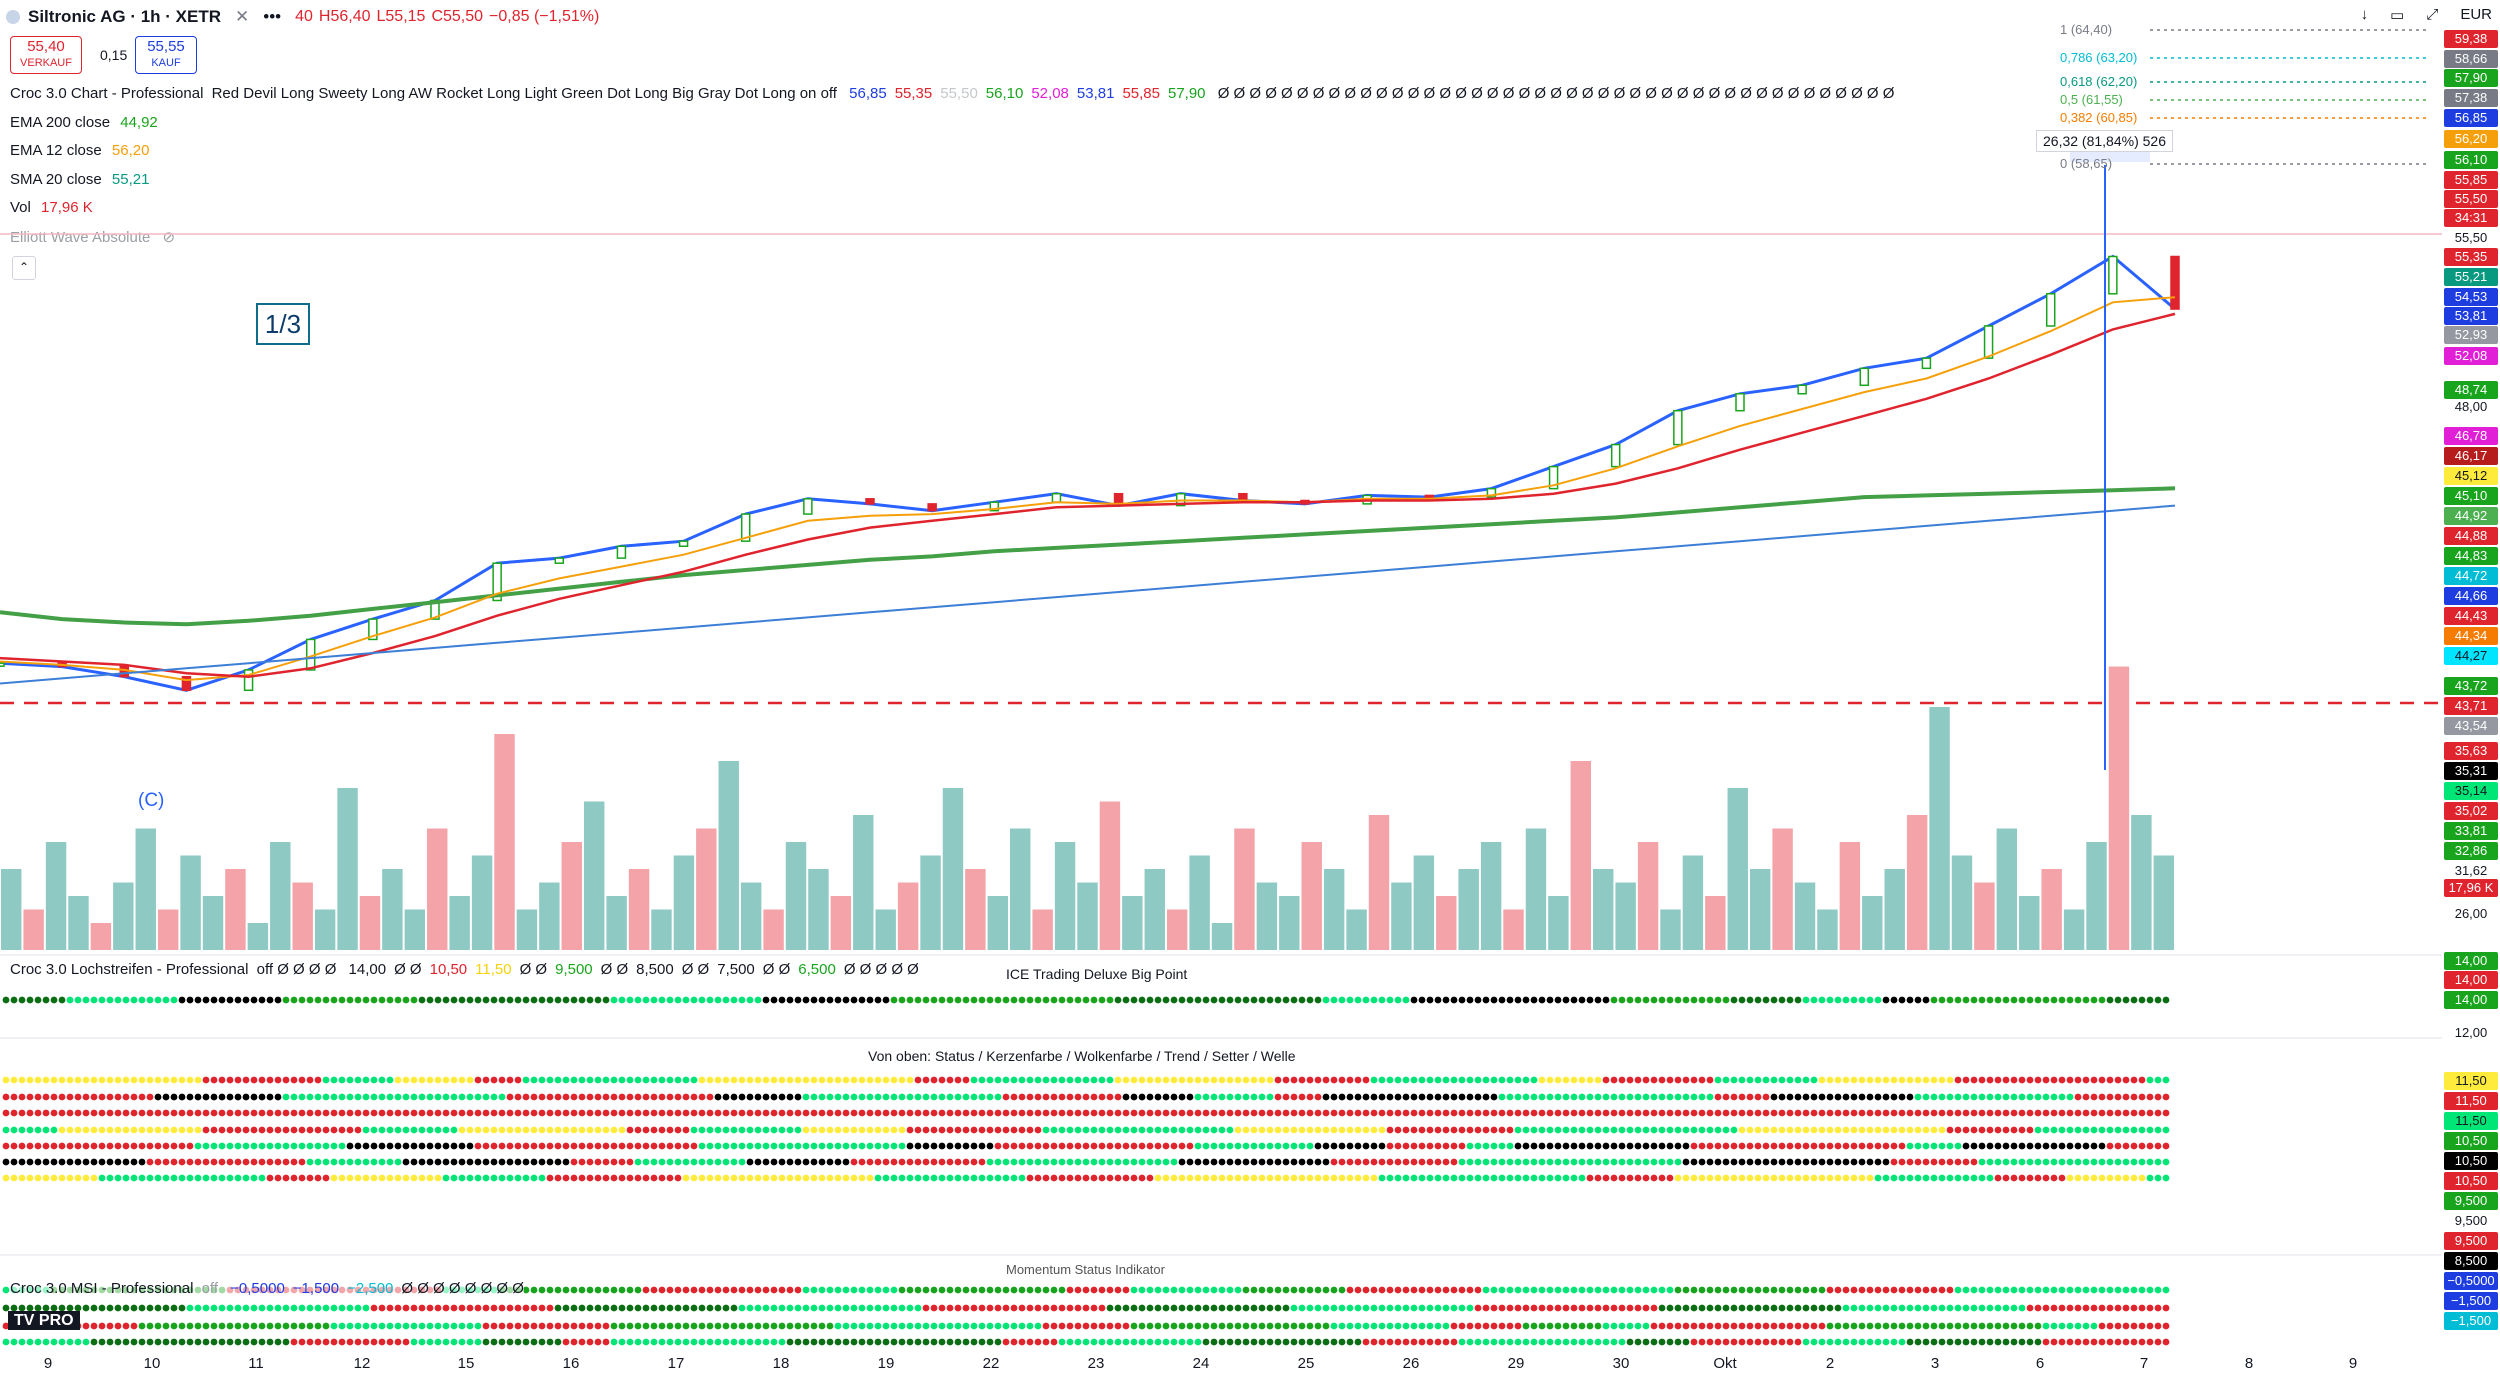 The width and height of the screenshot is (2500, 1375). What do you see at coordinates (2397, 15) in the screenshot?
I see `window-icon: ▭` at bounding box center [2397, 15].